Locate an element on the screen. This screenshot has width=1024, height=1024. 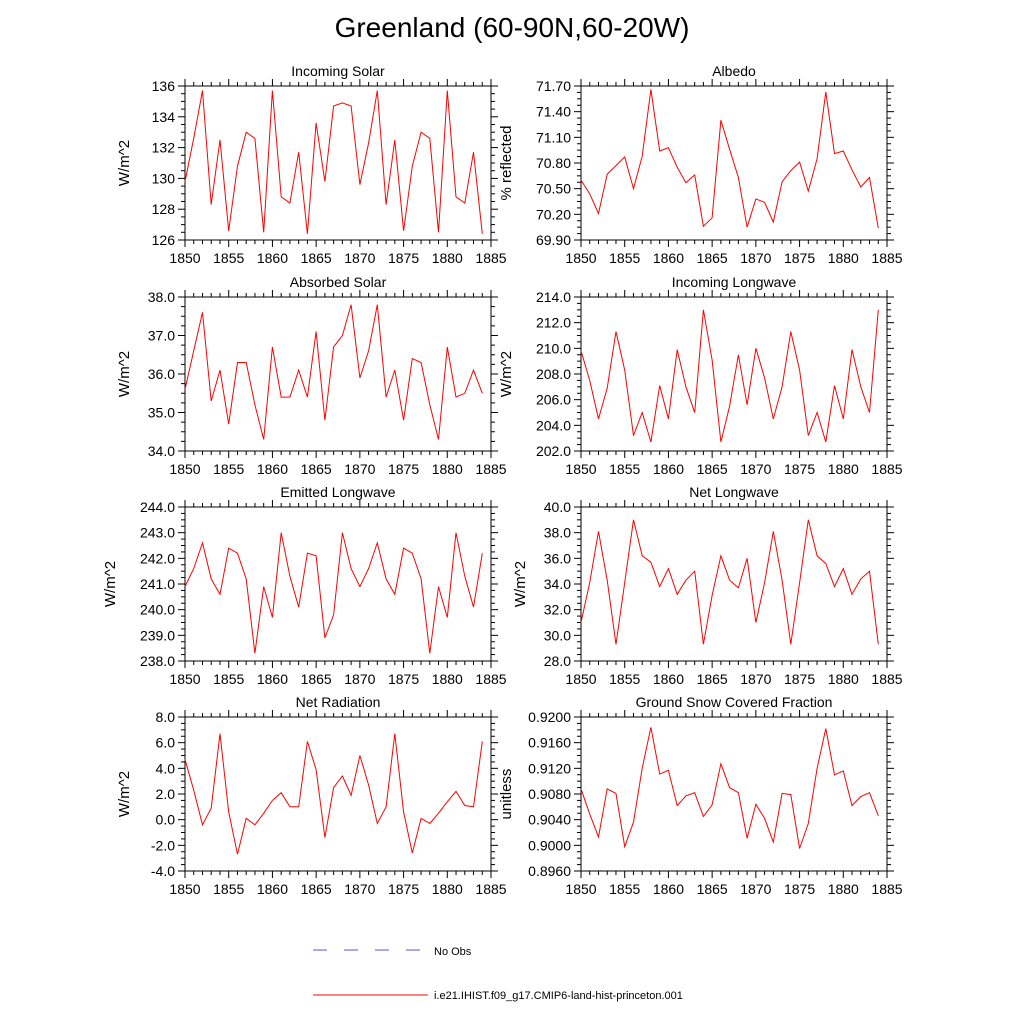
y-tick-label: 241.0 is located at coordinates (157, 584).